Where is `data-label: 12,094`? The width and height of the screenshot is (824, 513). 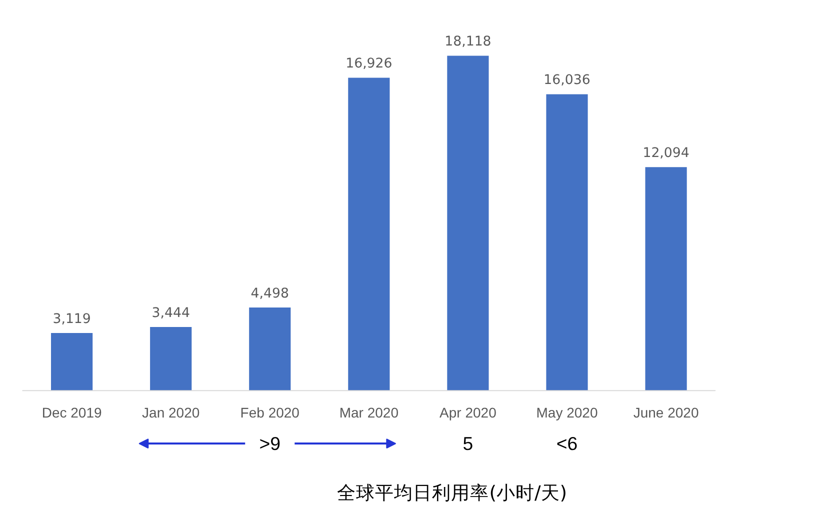 data-label: 12,094 is located at coordinates (666, 154).